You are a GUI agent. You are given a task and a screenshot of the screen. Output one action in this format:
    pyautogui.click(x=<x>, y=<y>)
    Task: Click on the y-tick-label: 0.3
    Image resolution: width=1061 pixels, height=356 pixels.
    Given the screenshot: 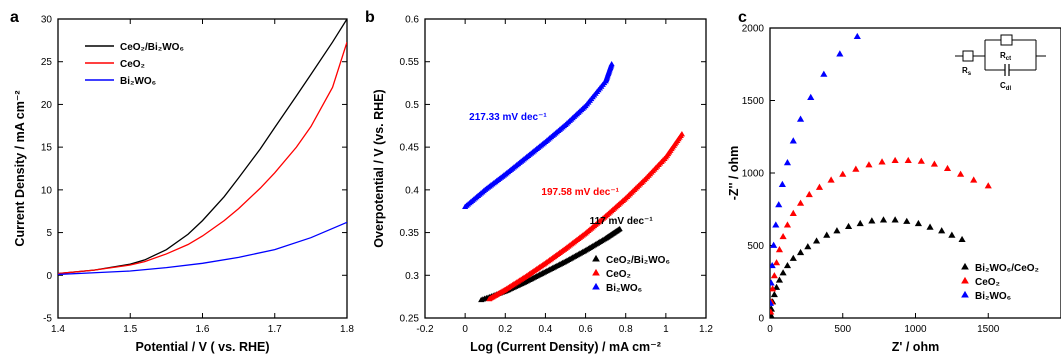 What is the action you would take?
    pyautogui.click(x=412, y=276)
    